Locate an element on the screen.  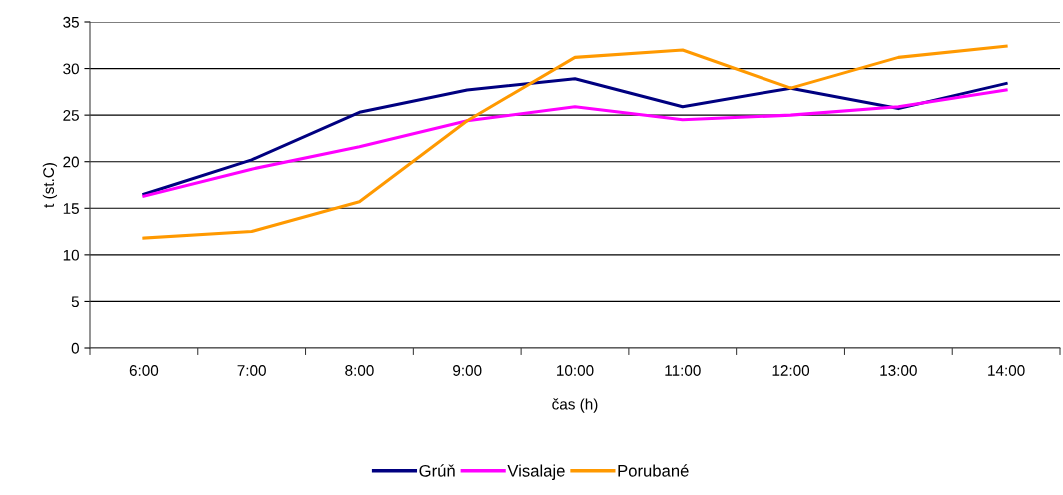
legend-label: Porubané is located at coordinates (653, 470).